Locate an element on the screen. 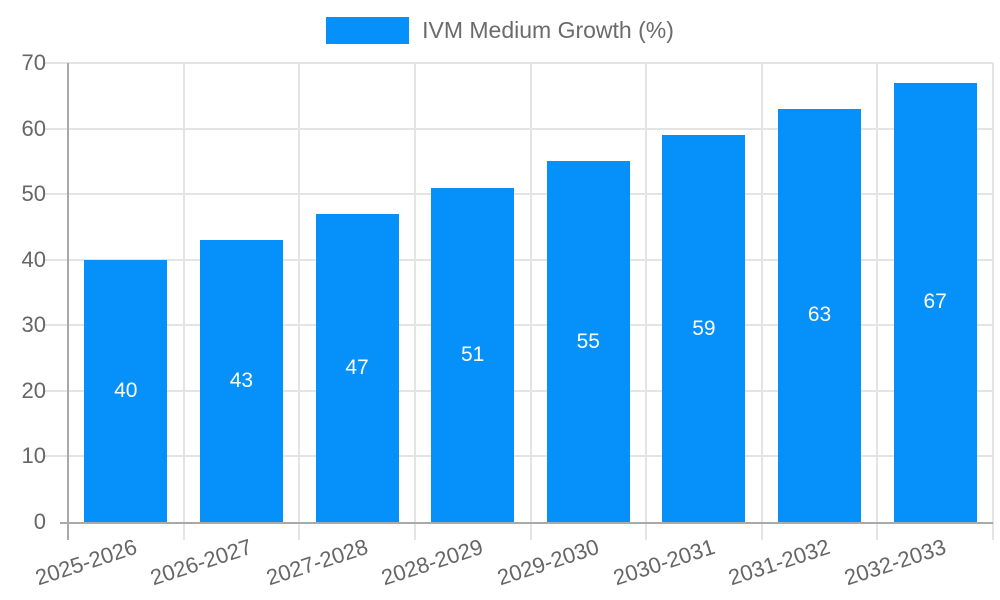 This screenshot has height=600, width=1000. x-axis-tick-label: 2027-2028 is located at coordinates (316, 562).